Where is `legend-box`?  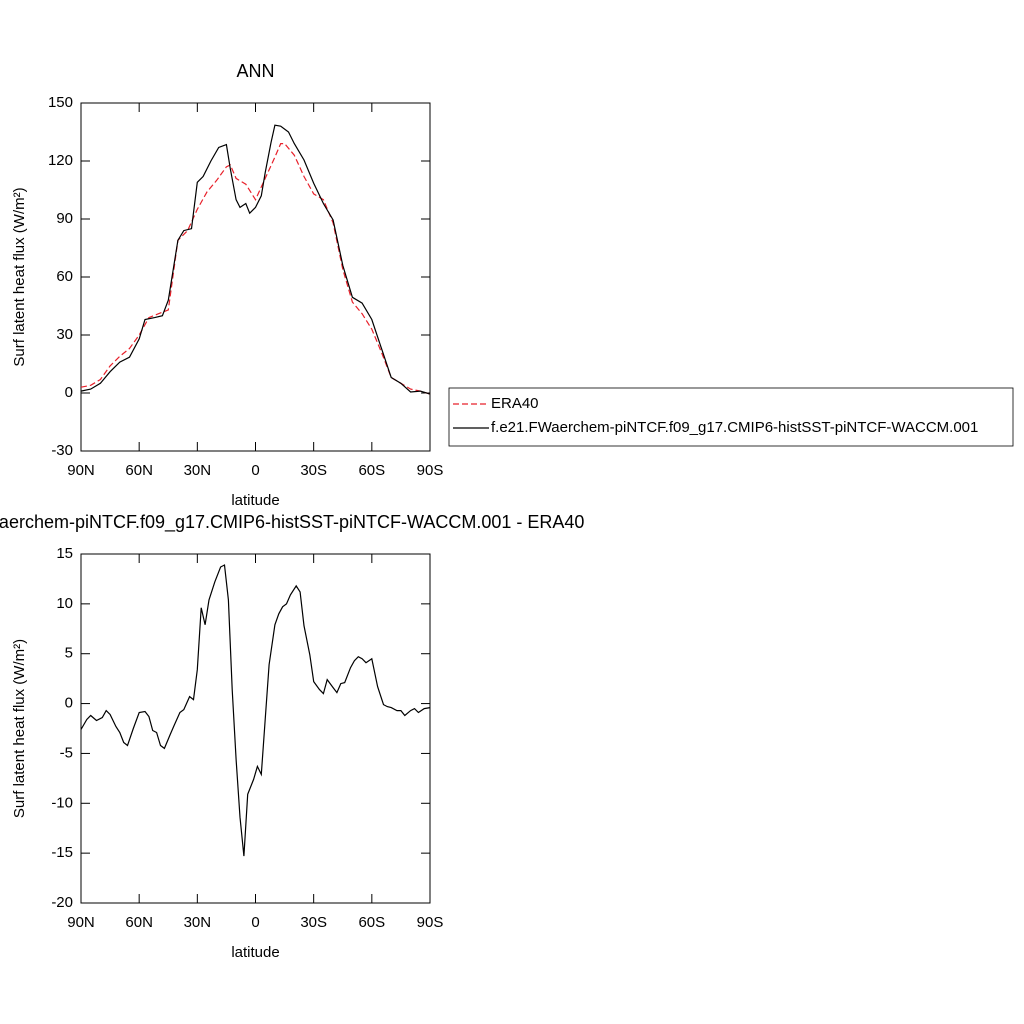 legend-box is located at coordinates (731, 417).